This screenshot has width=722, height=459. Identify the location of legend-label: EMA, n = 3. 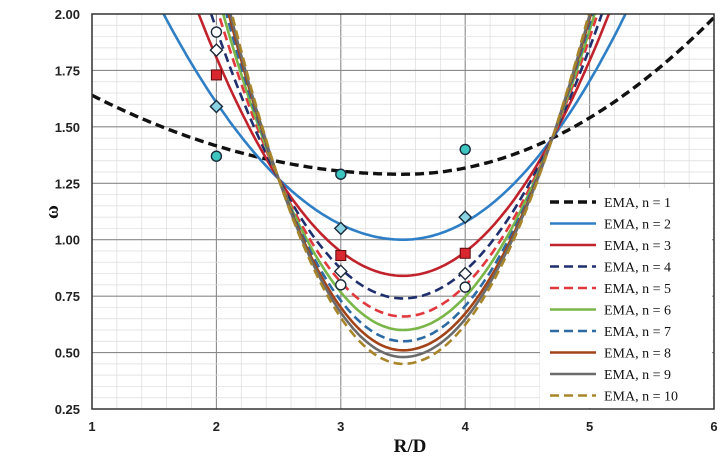
(637, 246).